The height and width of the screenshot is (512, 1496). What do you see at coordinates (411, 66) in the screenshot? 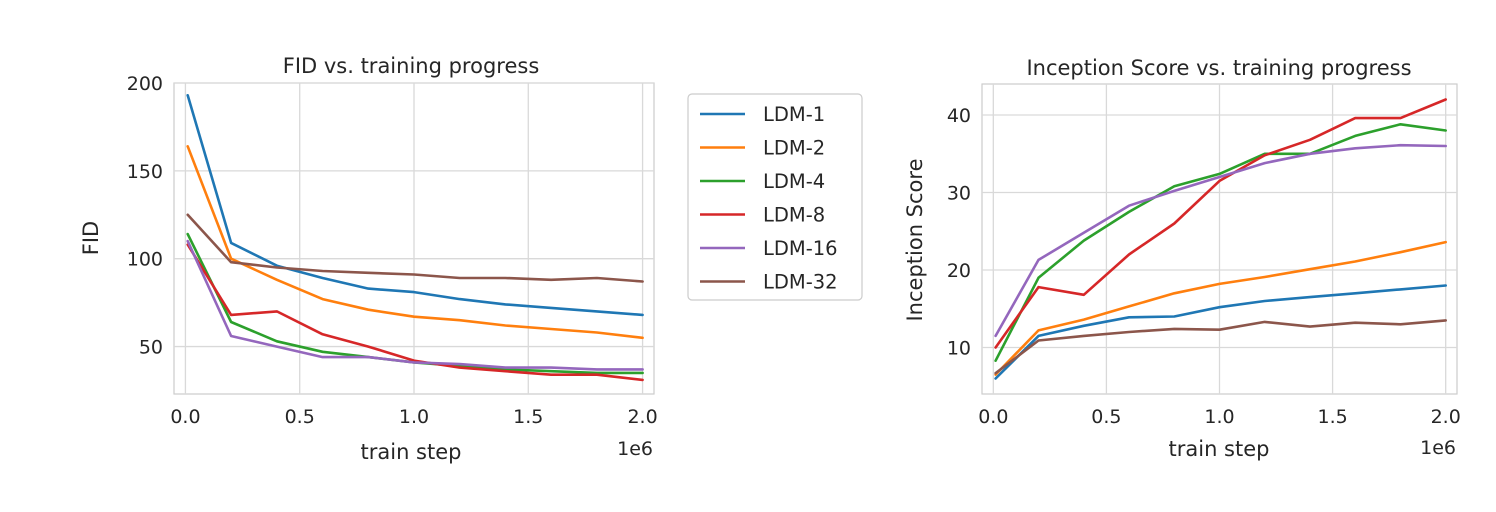
I see `fid-chart-title: FID vs. training progress` at bounding box center [411, 66].